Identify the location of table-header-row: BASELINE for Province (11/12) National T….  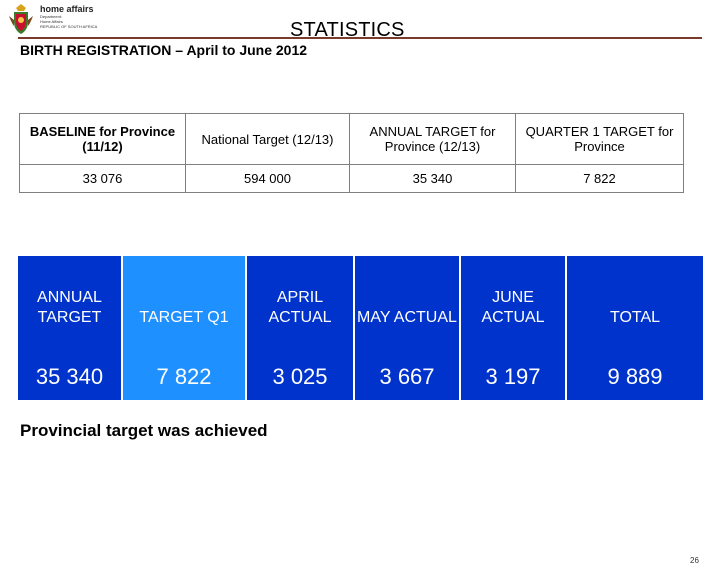
(351, 139).